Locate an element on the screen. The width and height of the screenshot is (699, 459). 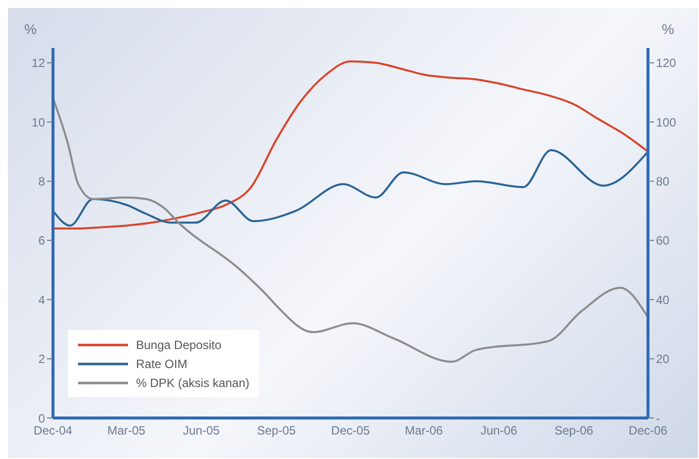
y-tick-label: 6 is located at coordinates (42, 241).